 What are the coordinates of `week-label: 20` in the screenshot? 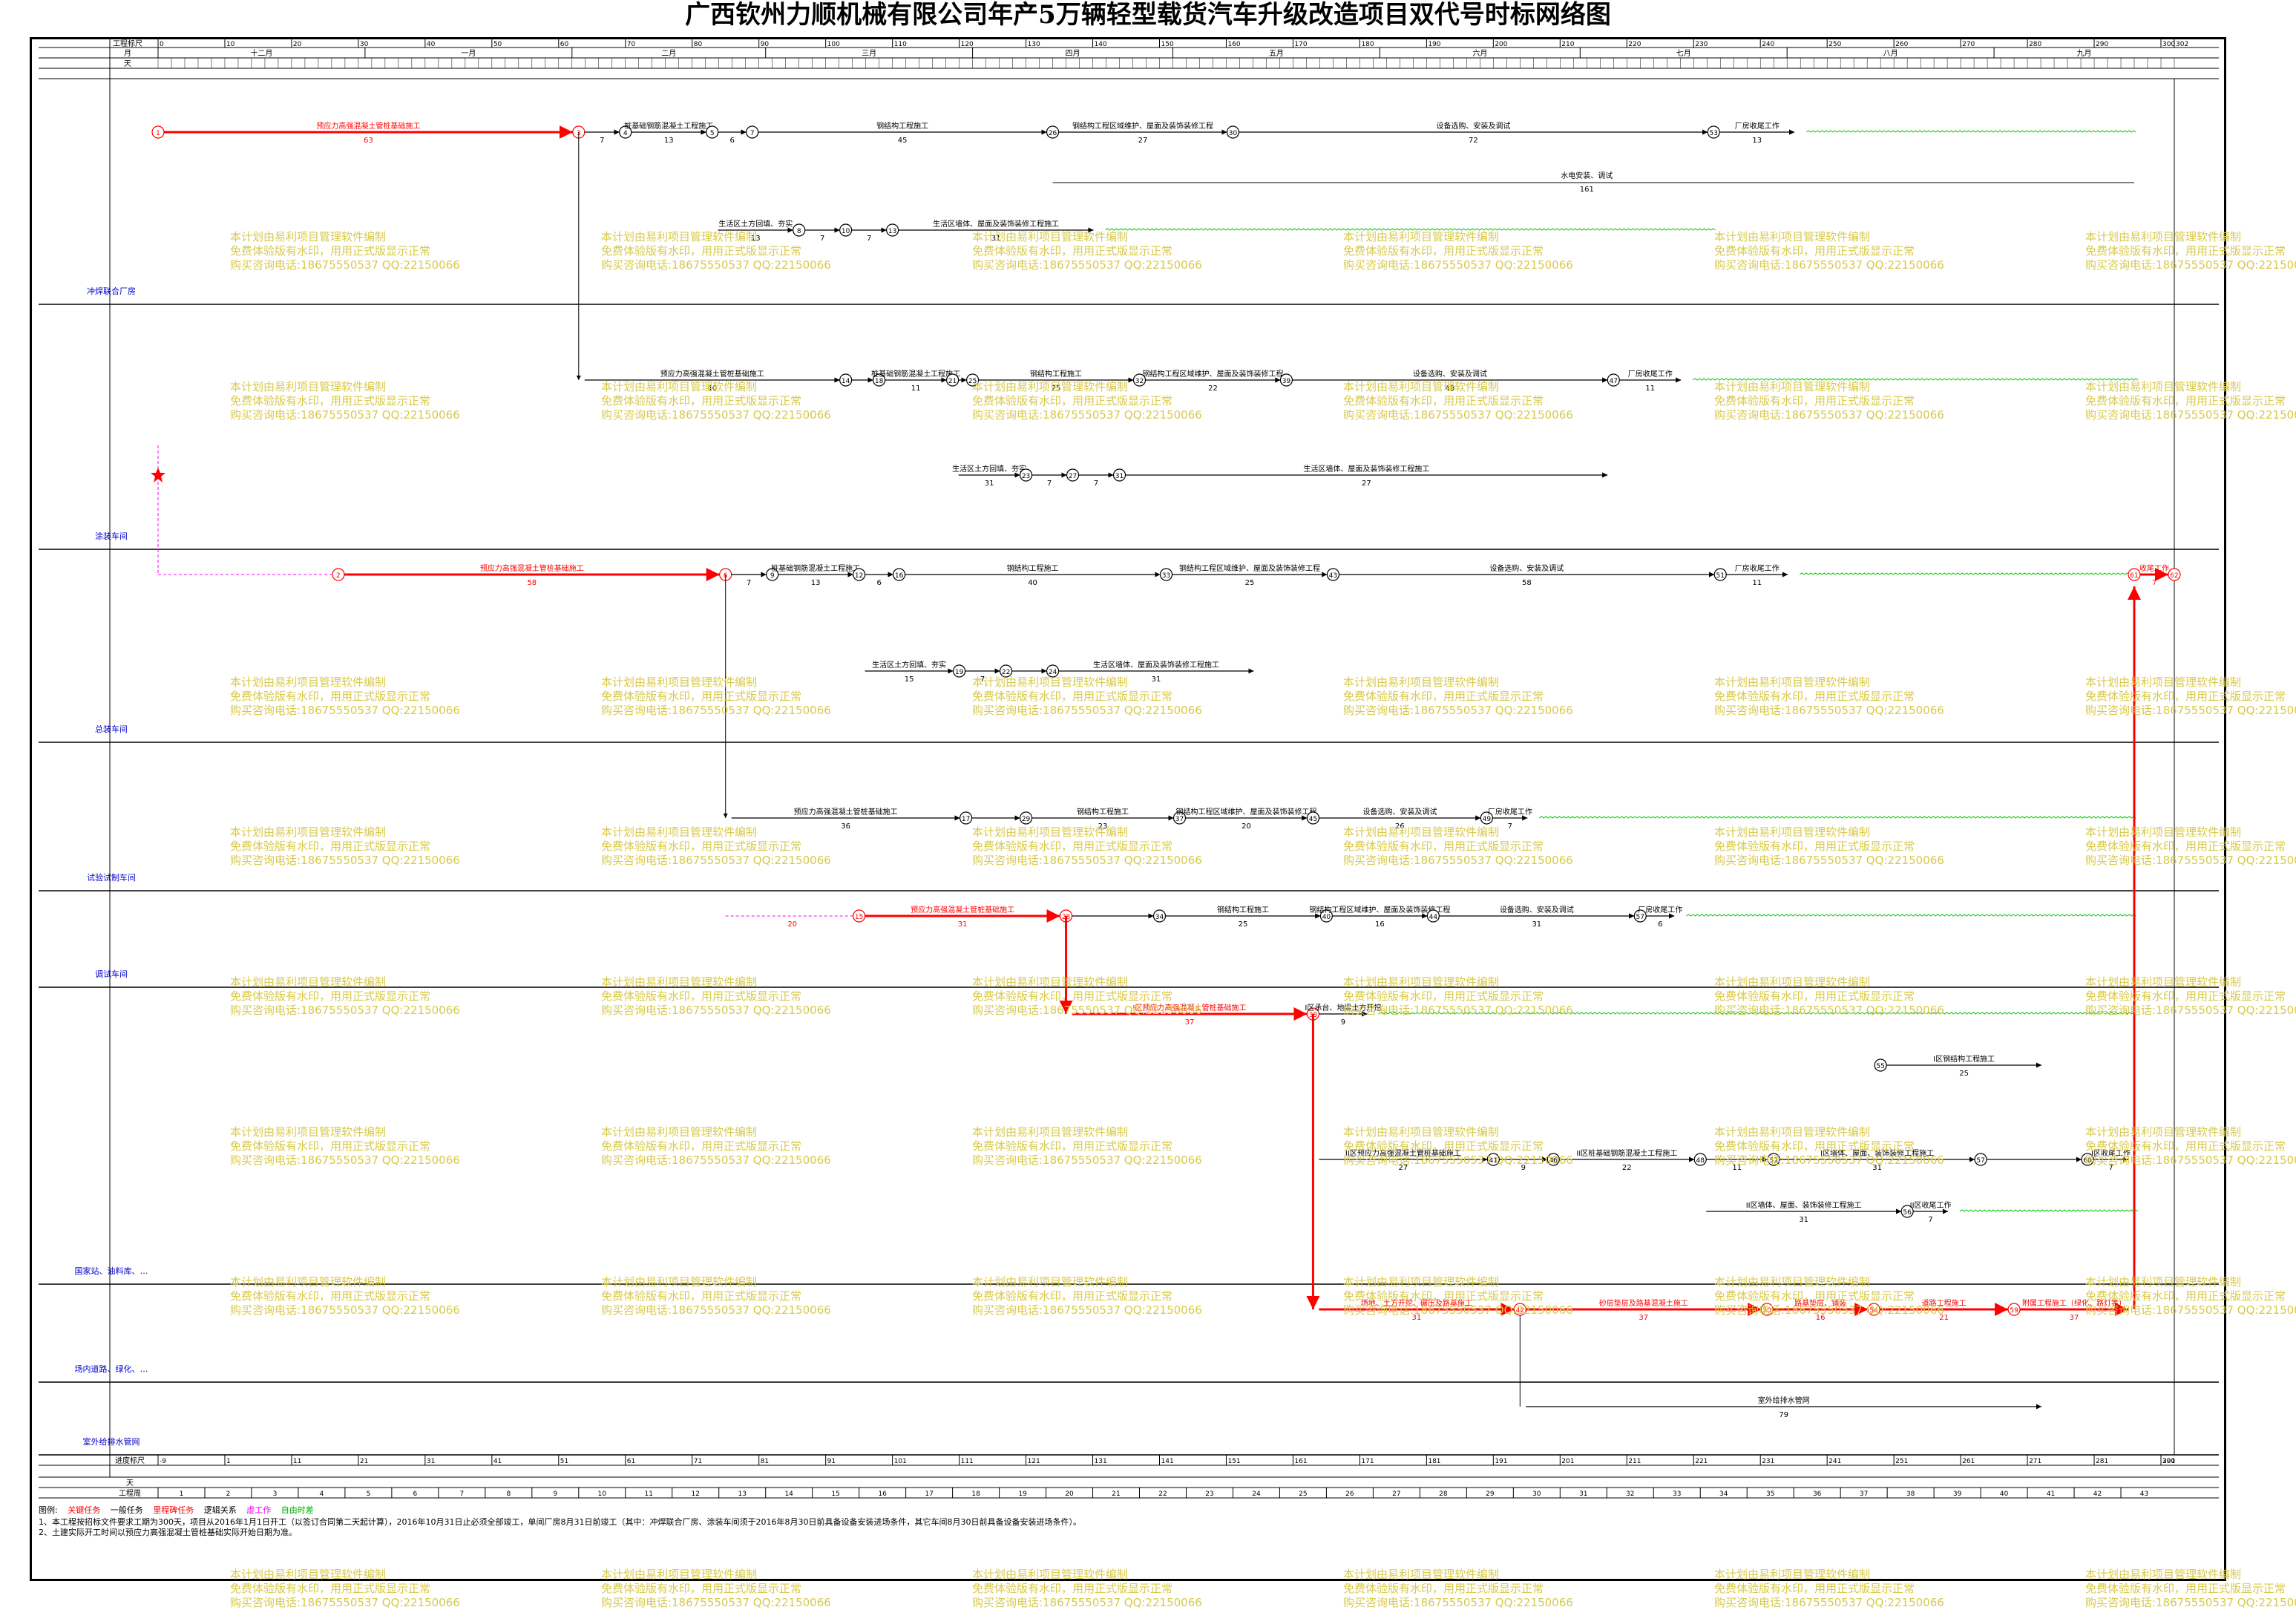 It's located at (1070, 1494).